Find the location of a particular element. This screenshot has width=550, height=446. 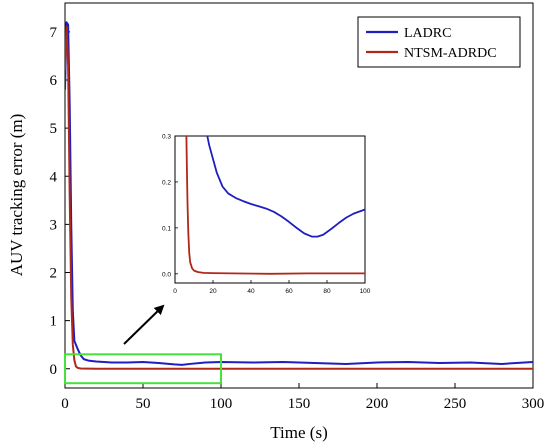

highlight-box is located at coordinates (143, 369).